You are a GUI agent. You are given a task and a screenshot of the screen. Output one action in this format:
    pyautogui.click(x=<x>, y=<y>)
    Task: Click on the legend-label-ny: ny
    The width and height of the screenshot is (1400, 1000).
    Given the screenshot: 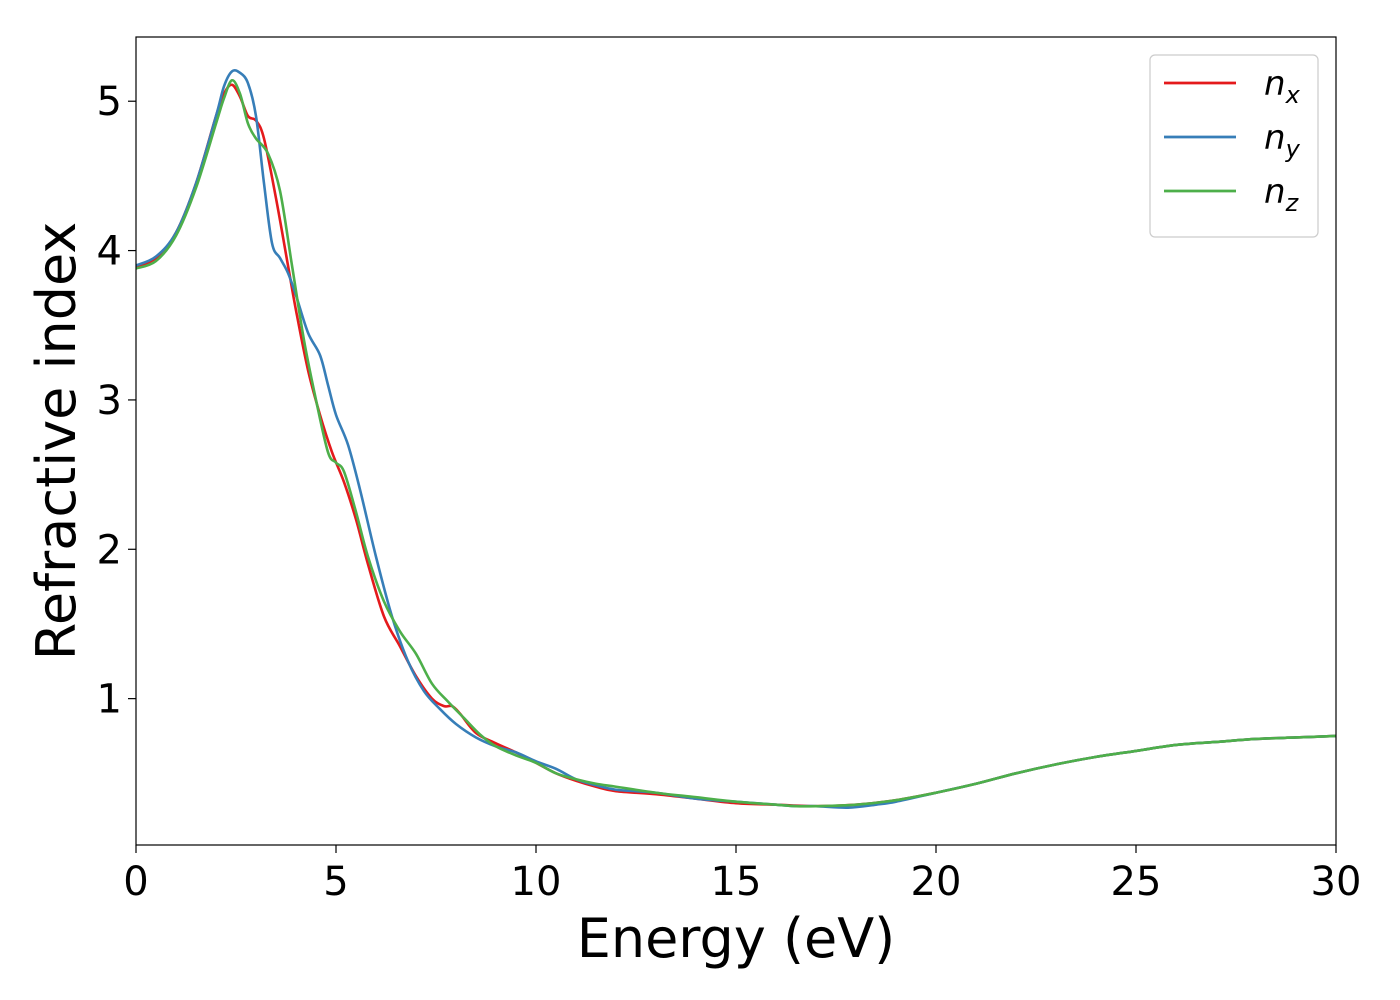 What is the action you would take?
    pyautogui.click(x=1282, y=140)
    